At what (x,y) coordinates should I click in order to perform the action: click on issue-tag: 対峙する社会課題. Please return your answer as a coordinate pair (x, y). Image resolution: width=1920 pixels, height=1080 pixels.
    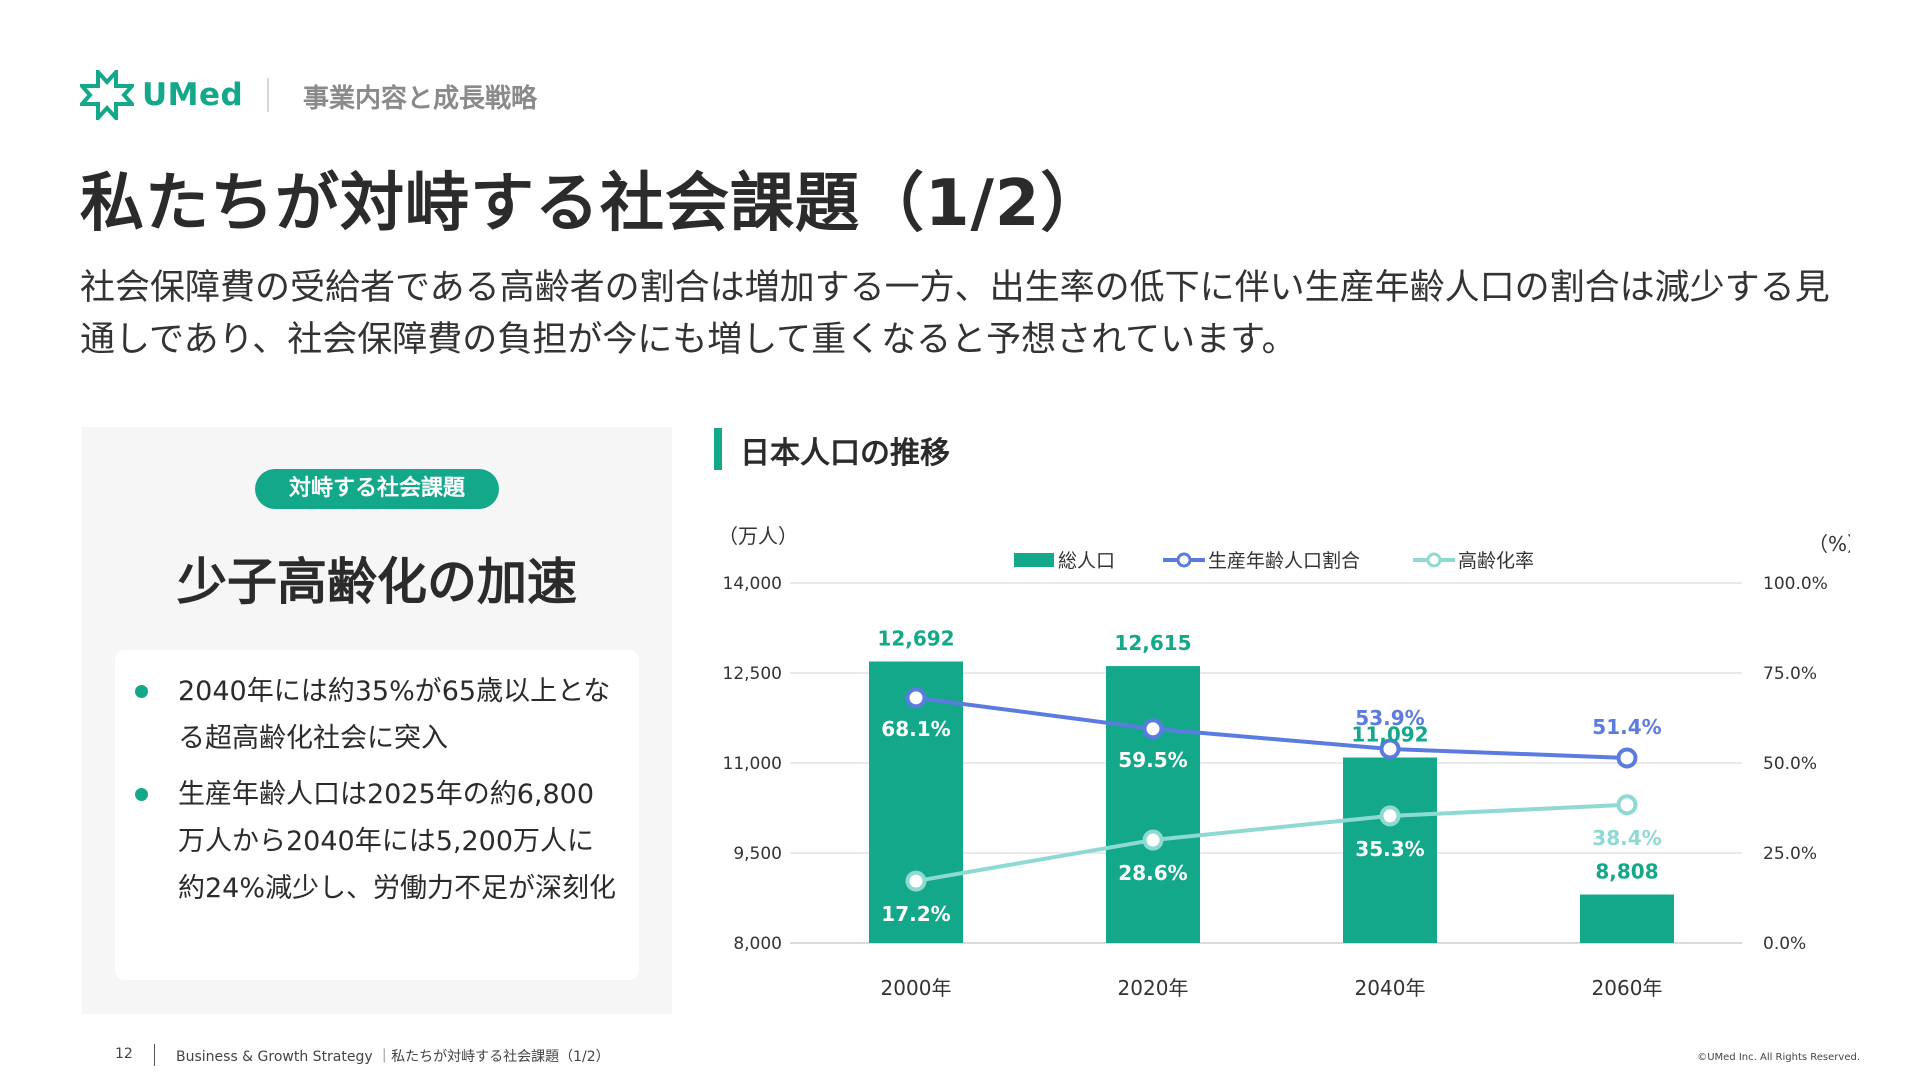
    Looking at the image, I should click on (377, 489).